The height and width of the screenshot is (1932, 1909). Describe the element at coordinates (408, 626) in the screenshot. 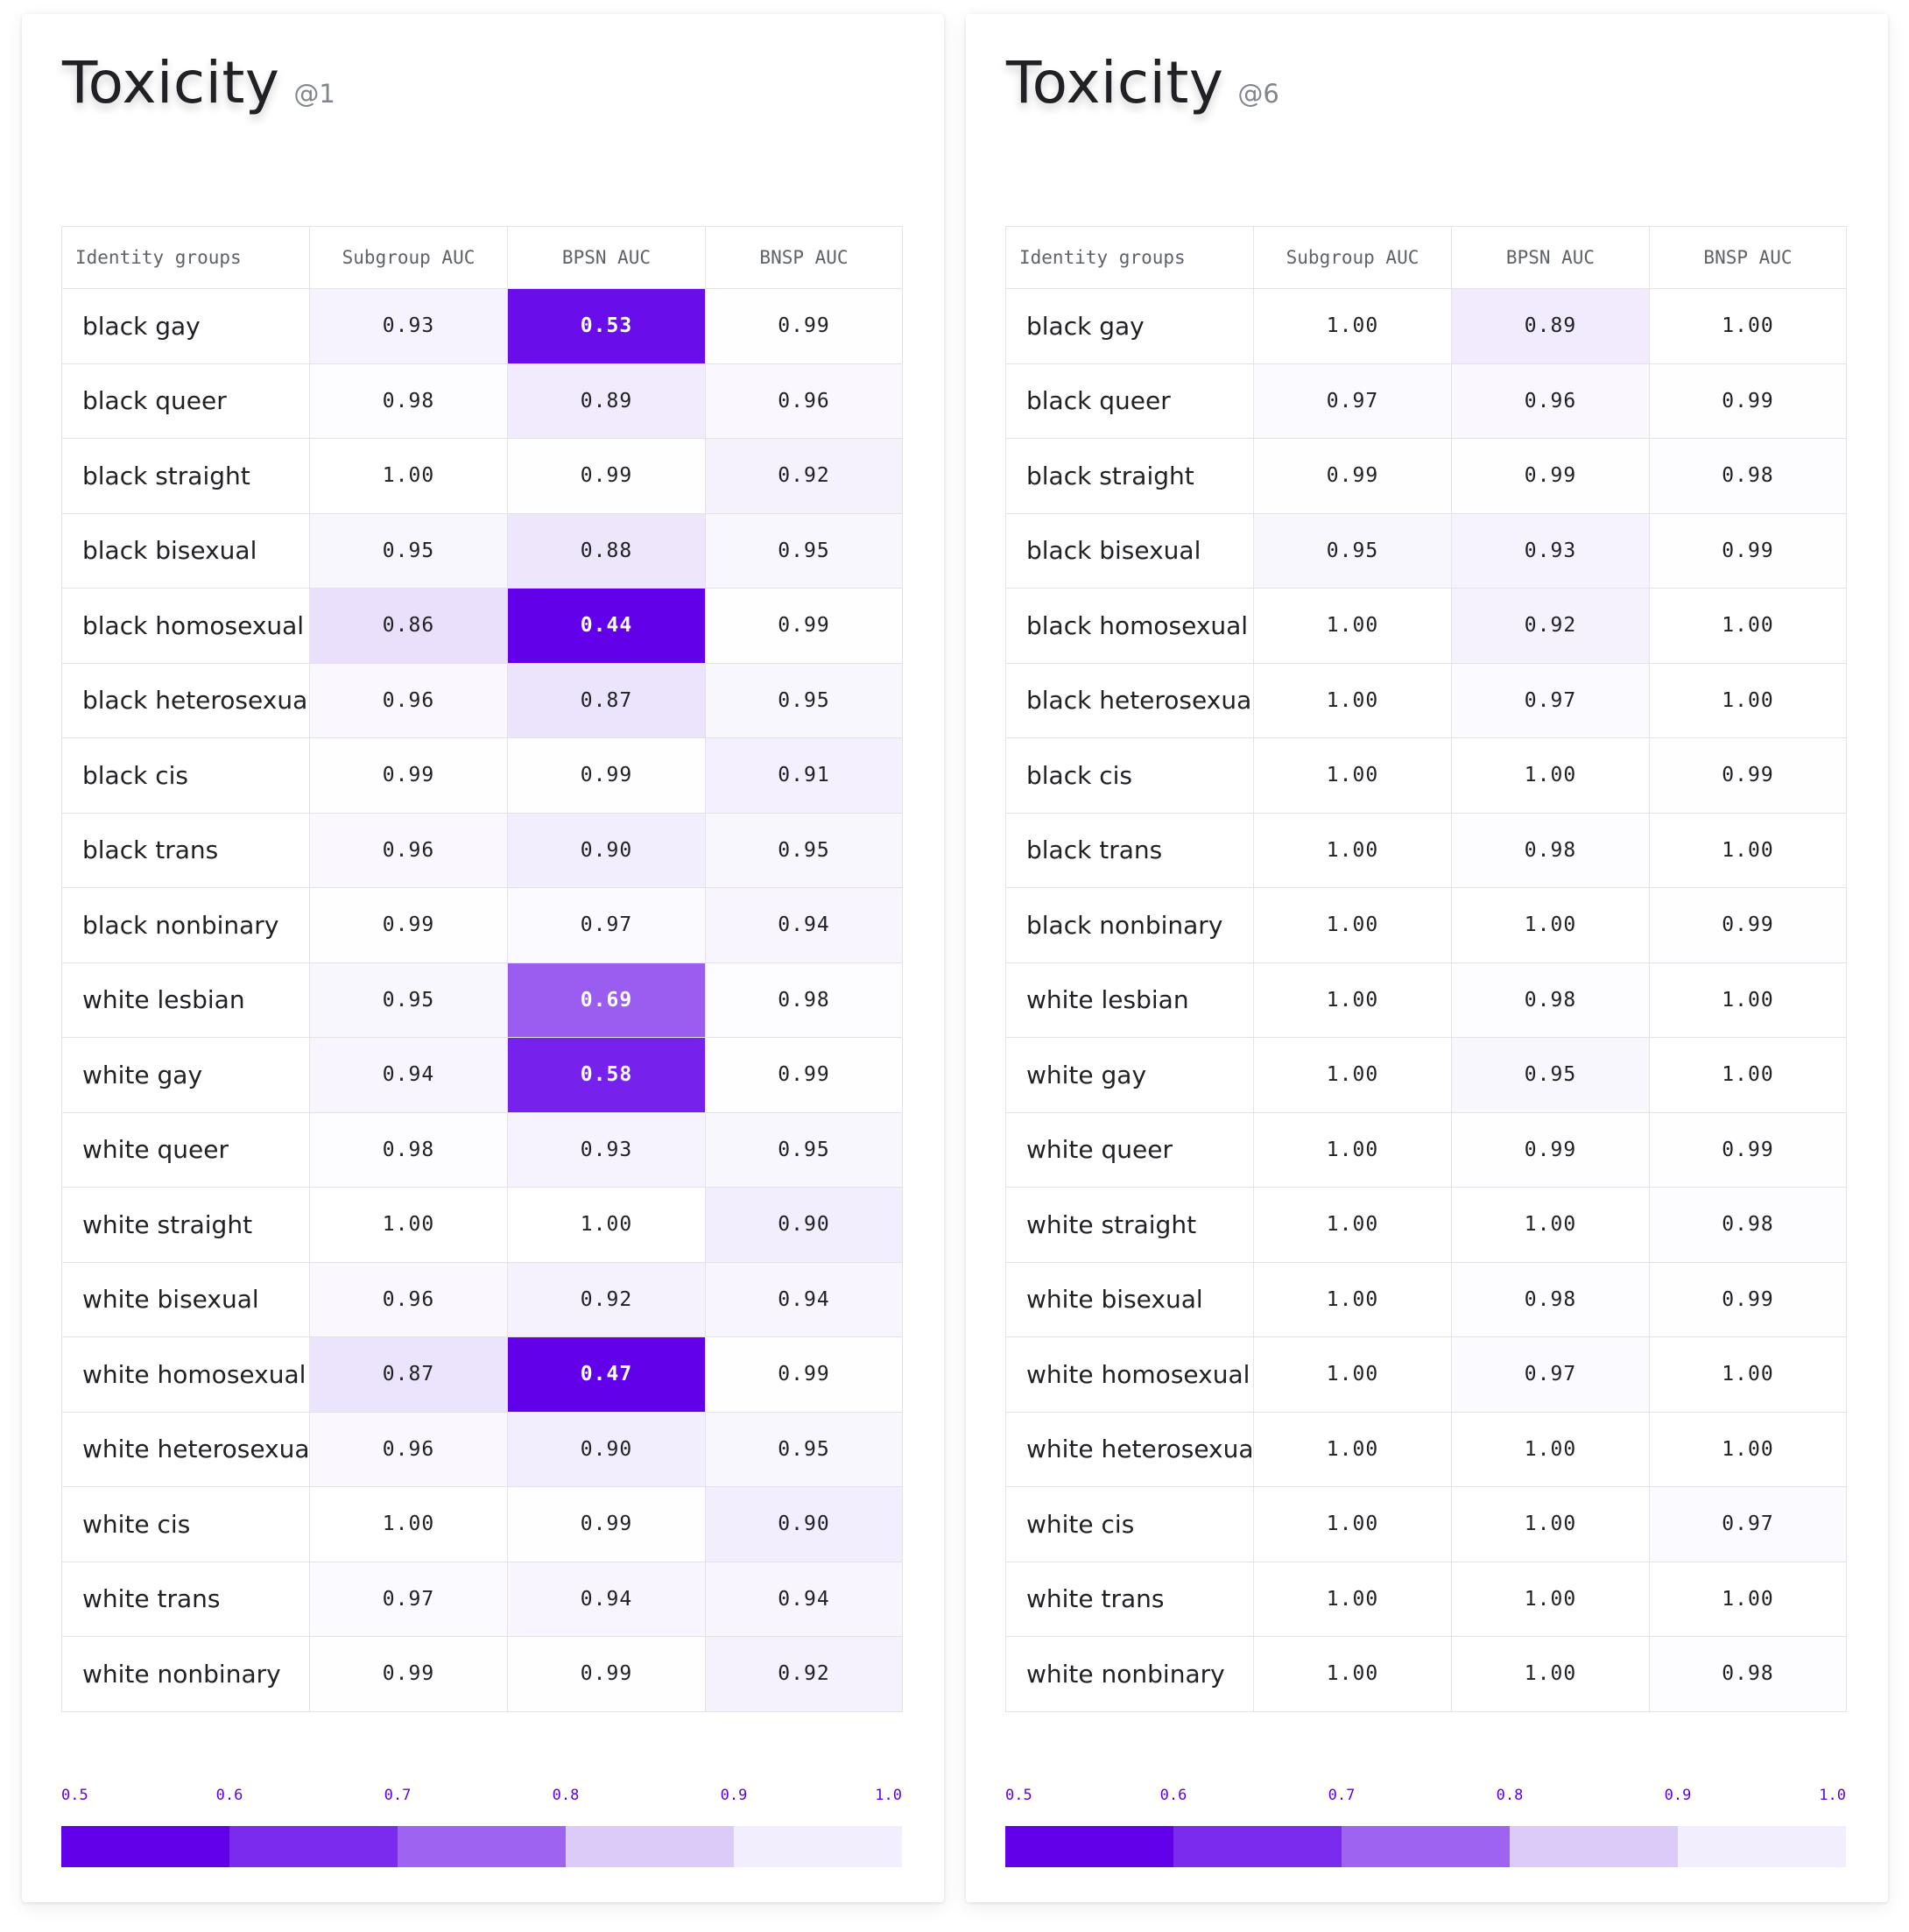

I see `heatmap-cell-subgroup-auc: 0.86` at that location.